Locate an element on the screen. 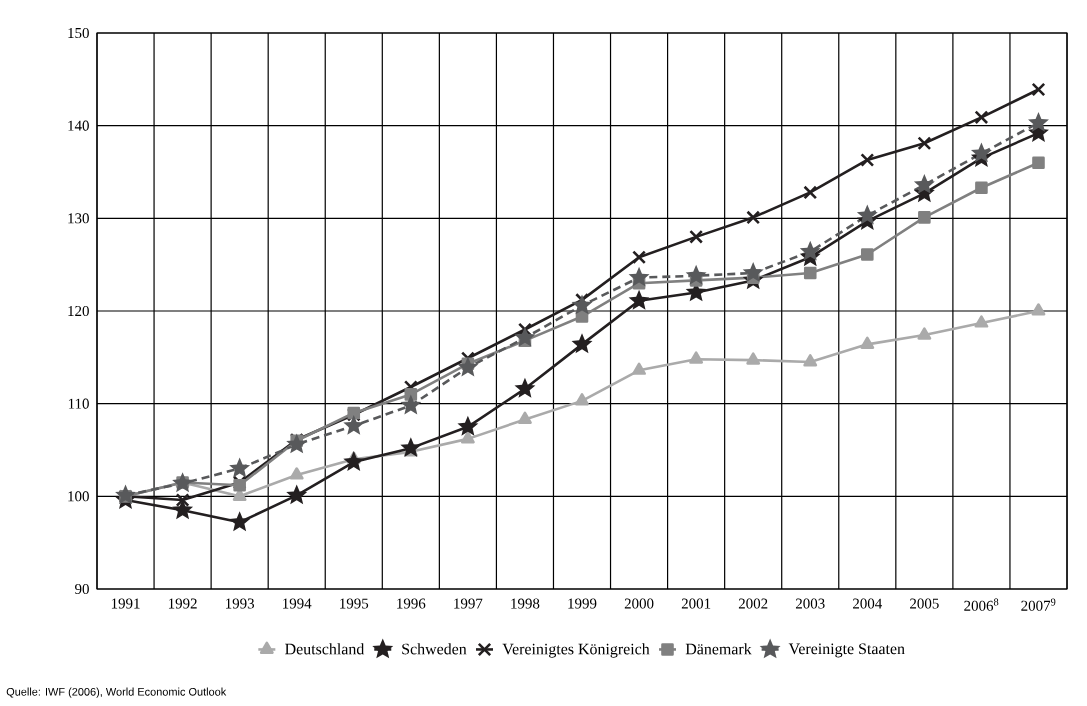 This screenshot has width=1087, height=706. x-tick-label: 2003 is located at coordinates (810, 603).